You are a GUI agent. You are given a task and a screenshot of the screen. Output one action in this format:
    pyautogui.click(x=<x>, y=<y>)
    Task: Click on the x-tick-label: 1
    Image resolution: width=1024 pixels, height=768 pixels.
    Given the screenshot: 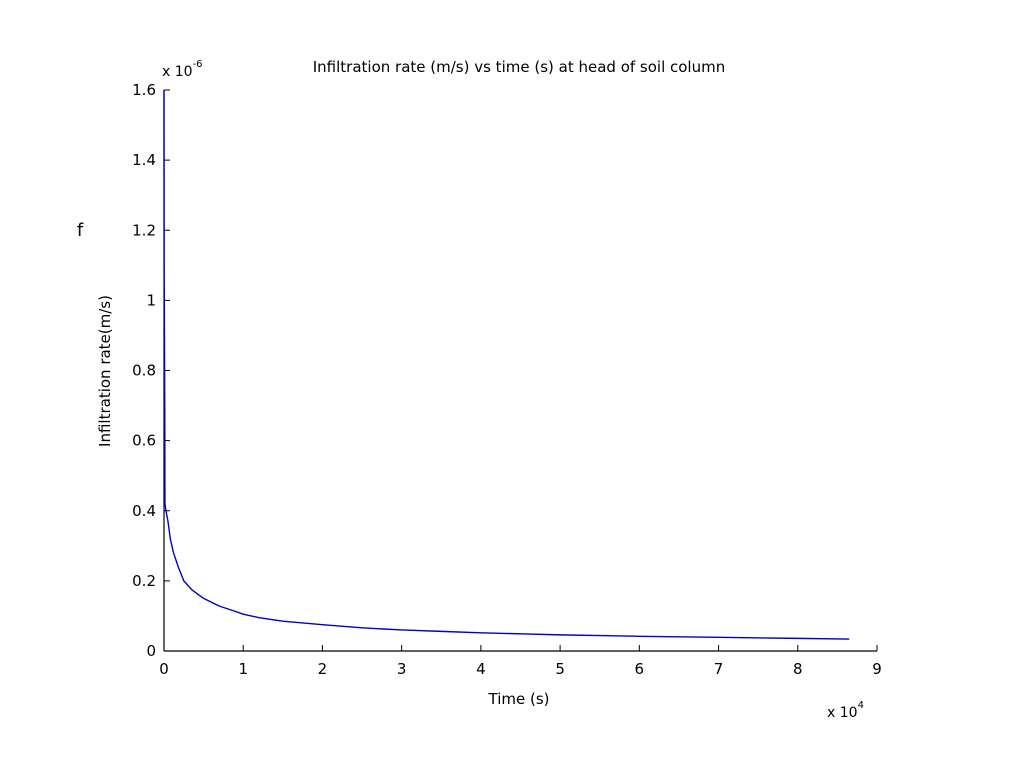 What is the action you would take?
    pyautogui.click(x=243, y=669)
    